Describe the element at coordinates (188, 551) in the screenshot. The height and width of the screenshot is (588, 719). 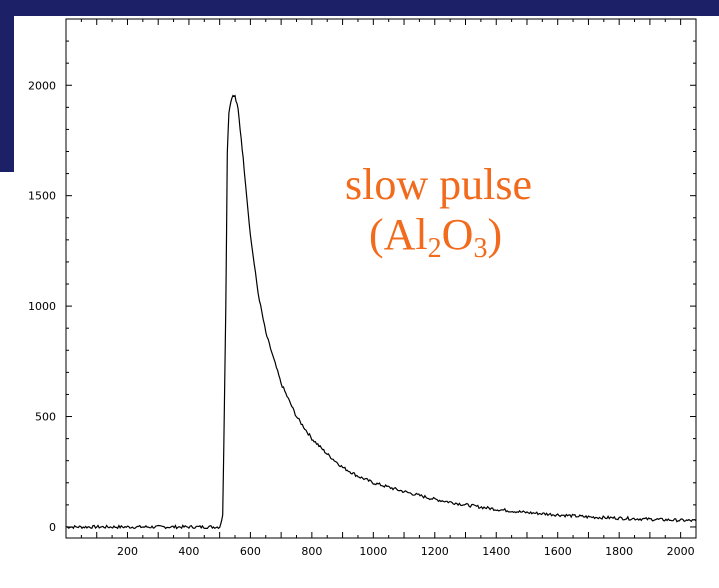
I see `x-tick-label: 400` at that location.